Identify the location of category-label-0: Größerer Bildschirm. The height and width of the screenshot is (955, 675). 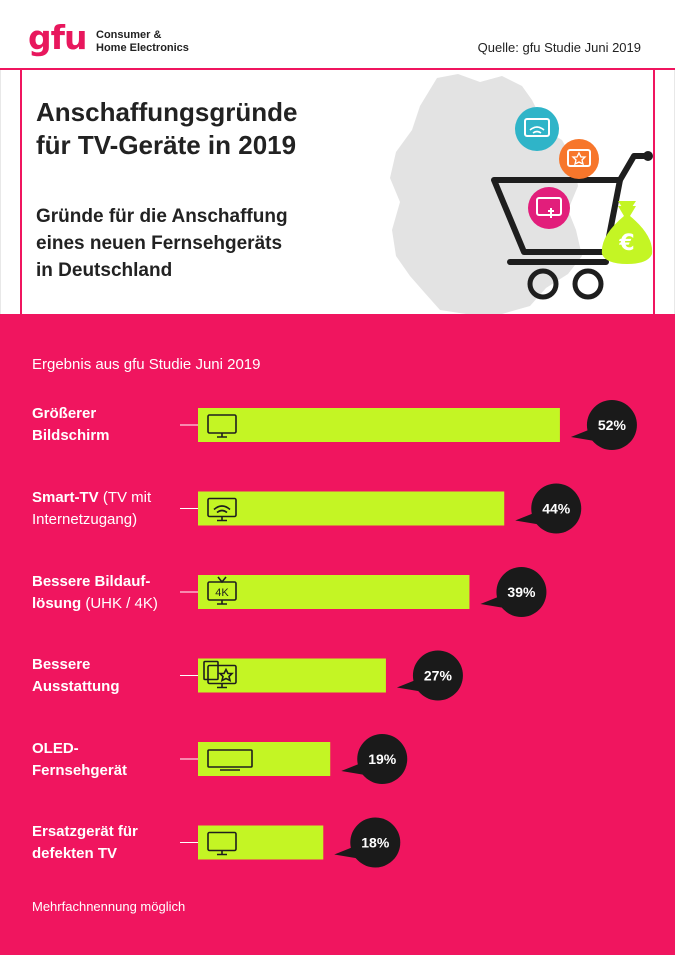
(112, 425).